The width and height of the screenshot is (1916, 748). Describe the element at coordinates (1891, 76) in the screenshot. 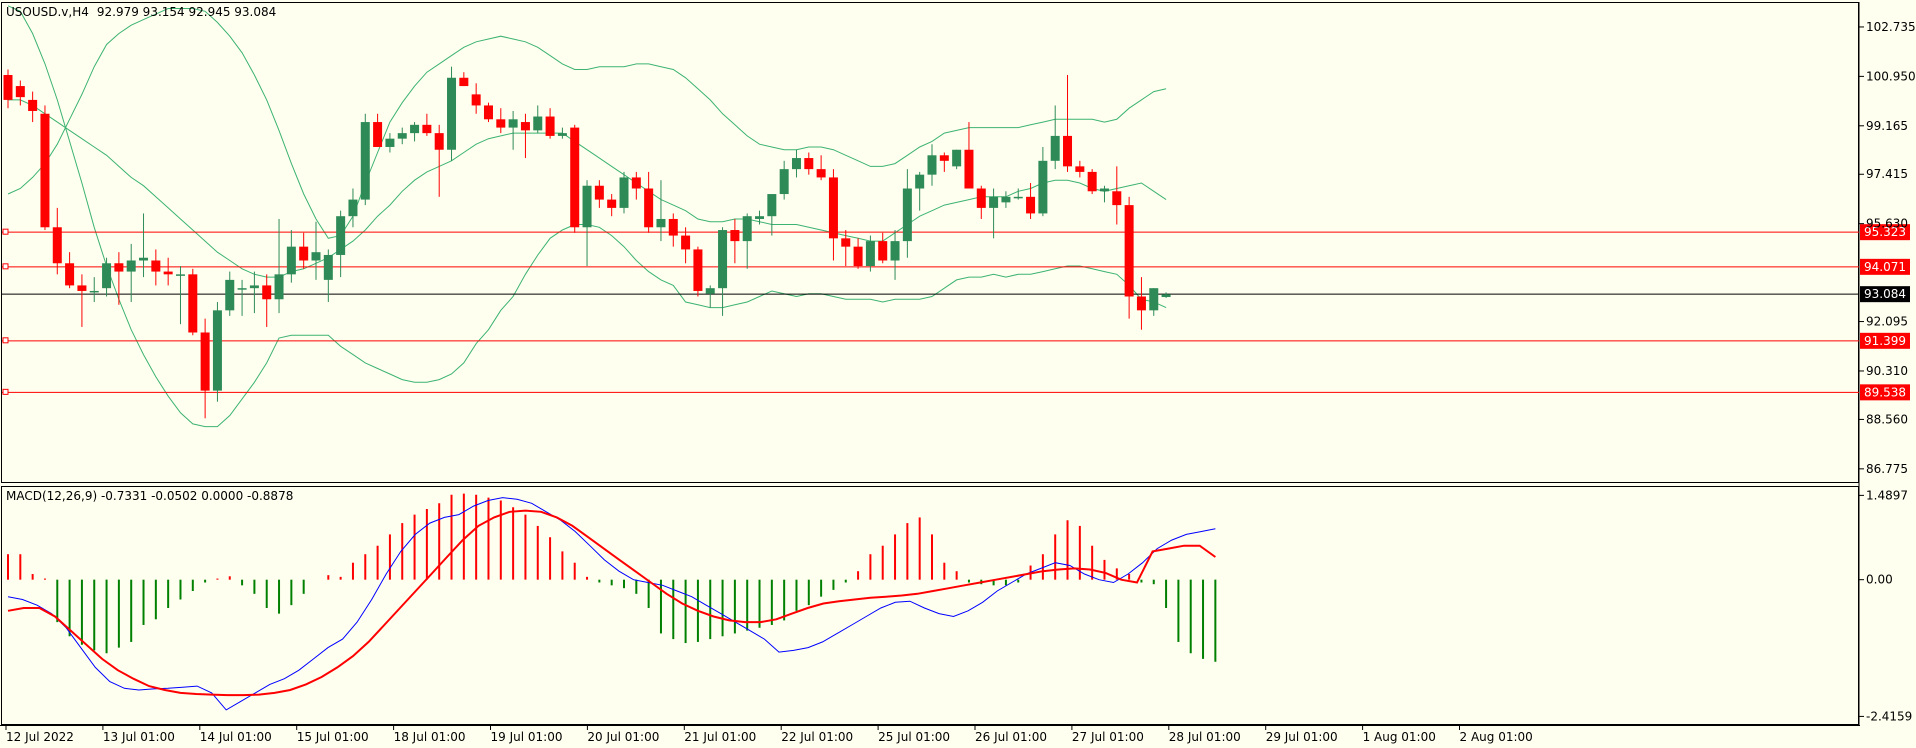

I see `price-tick-label: 100.950` at that location.